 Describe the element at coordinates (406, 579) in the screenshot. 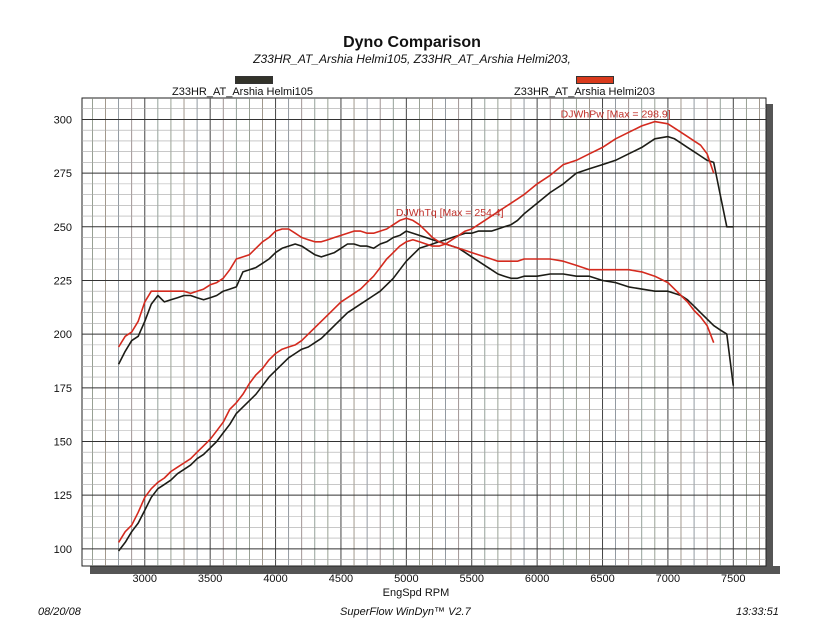

I see `x-tick-label: 5000` at that location.